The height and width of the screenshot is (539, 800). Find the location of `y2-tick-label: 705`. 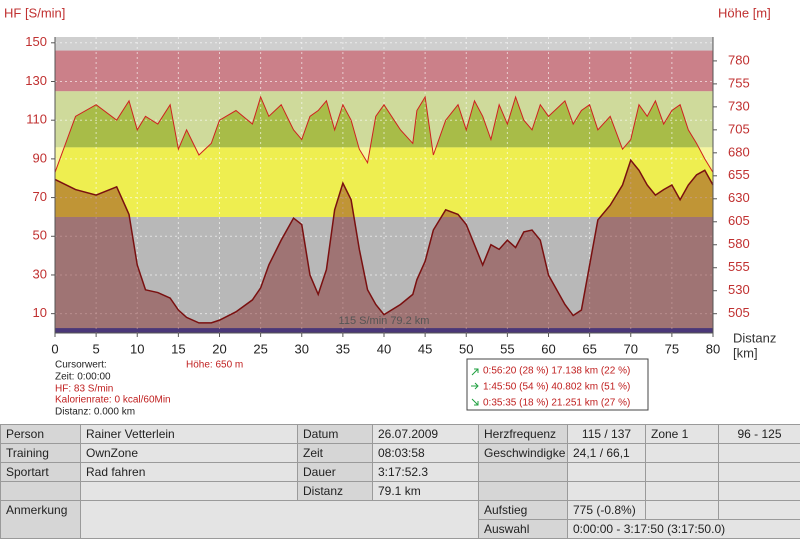

y2-tick-label: 705 is located at coordinates (739, 128).